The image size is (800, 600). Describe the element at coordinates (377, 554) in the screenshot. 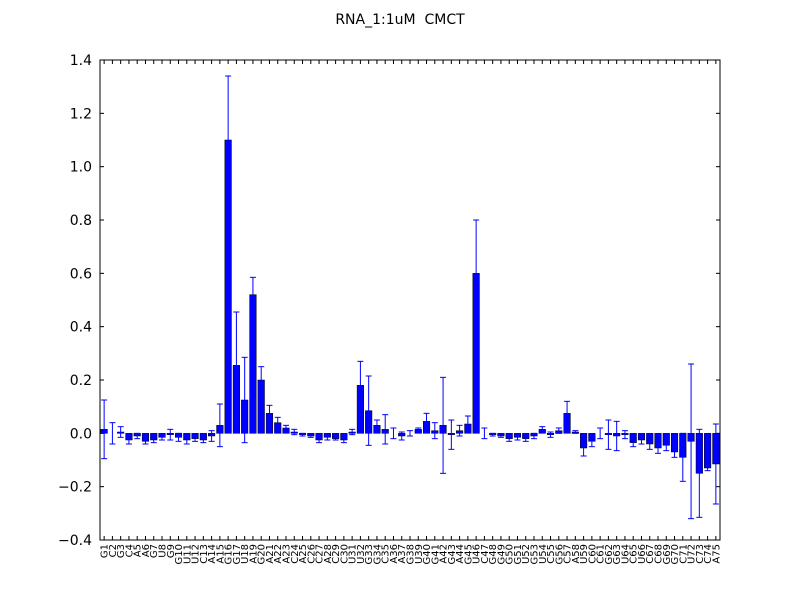

I see `x-tick-label: G34` at that location.